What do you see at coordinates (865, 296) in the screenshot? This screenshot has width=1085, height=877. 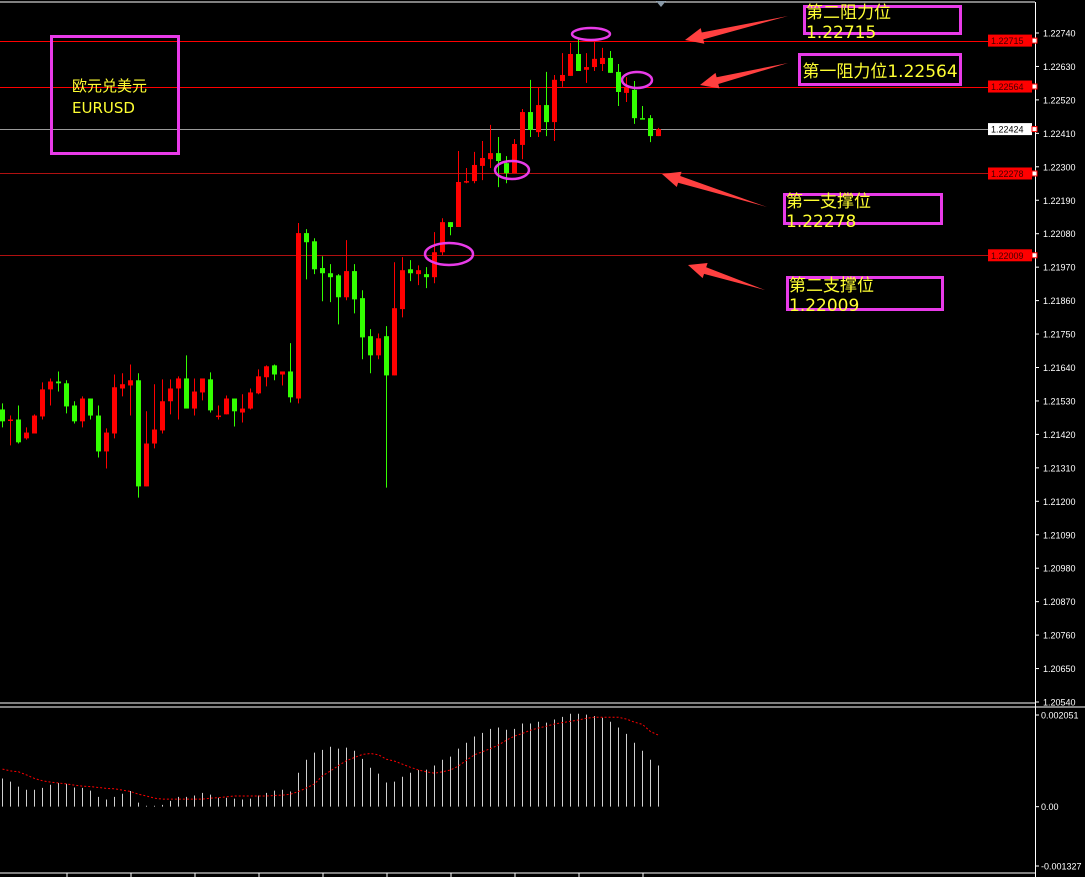 I see `support-2-label: 第二支撑位1.22009` at bounding box center [865, 296].